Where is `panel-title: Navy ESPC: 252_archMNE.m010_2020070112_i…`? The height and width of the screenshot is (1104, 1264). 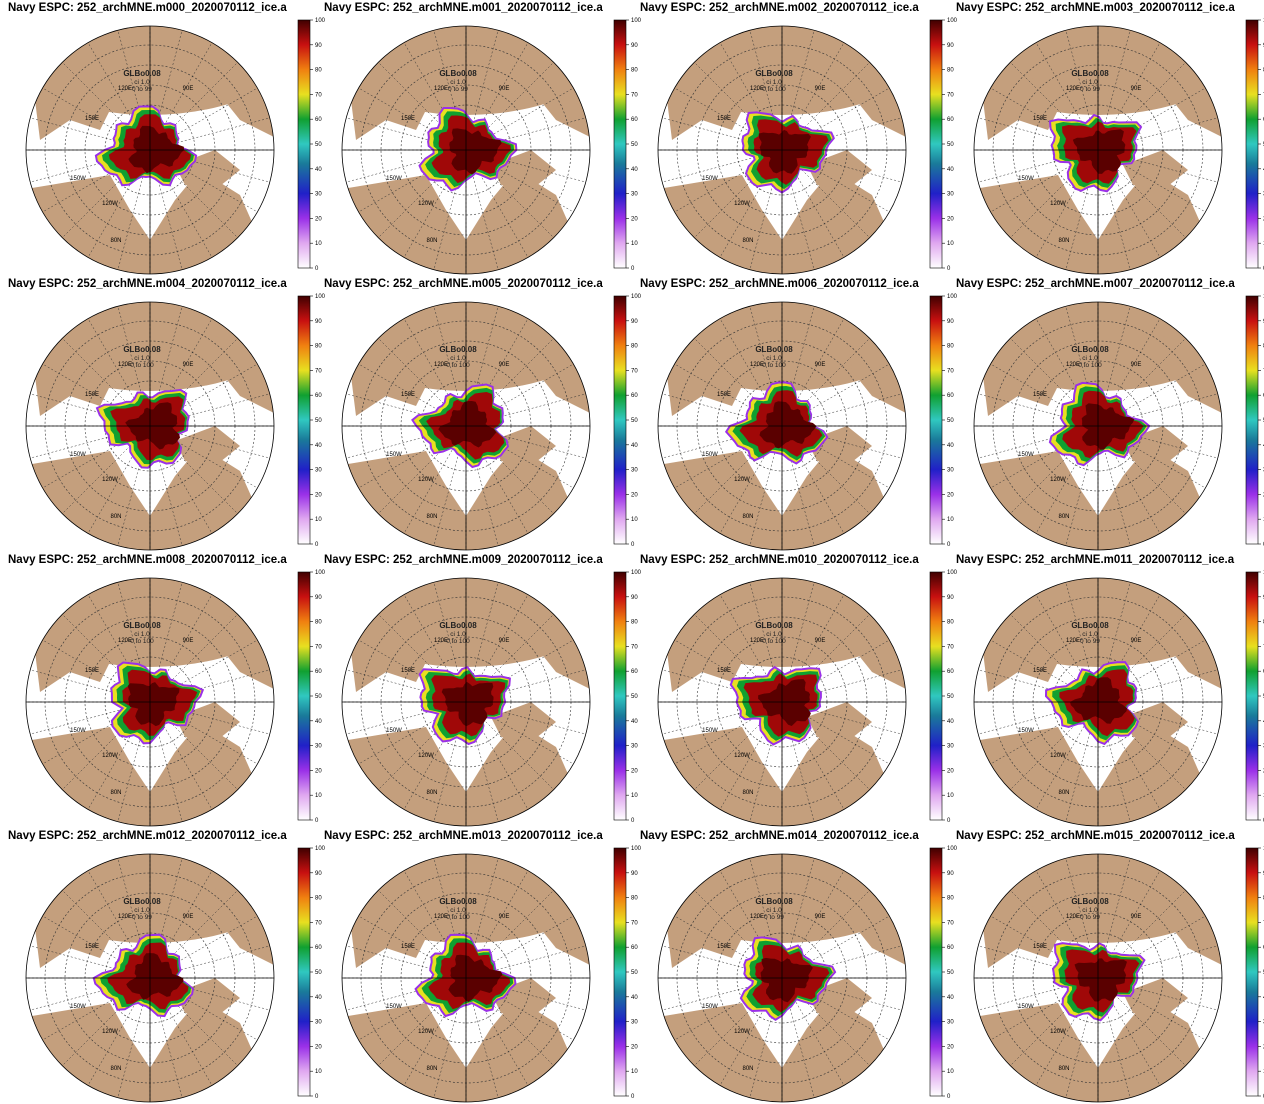
panel-title: Navy ESPC: 252_archMNE.m010_2020070112_i… is located at coordinates (779, 560).